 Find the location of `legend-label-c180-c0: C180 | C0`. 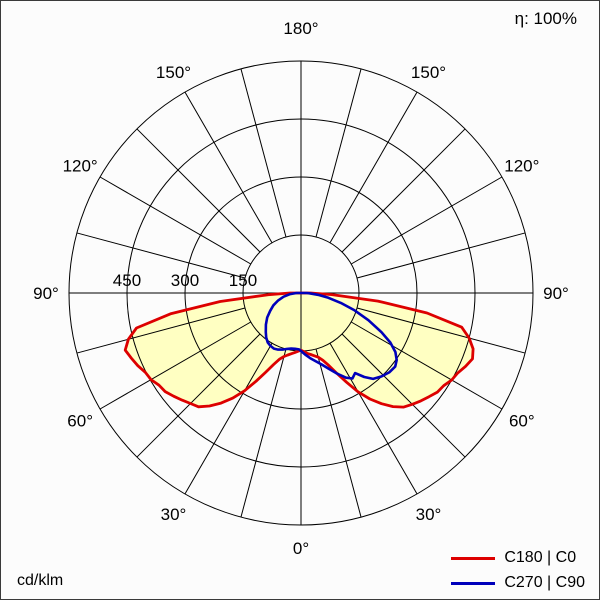

legend-label-c180-c0: C180 | C0 is located at coordinates (540, 557).